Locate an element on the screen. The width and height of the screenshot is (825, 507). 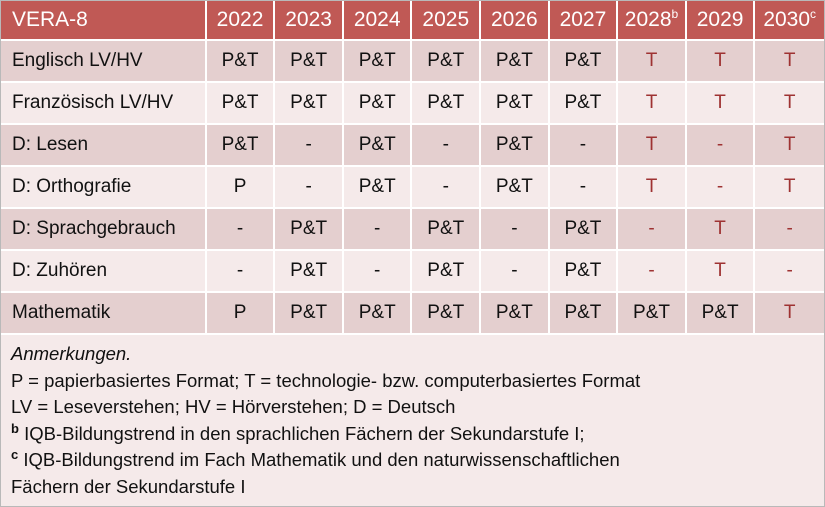
cell-franzoesisch-2030: T is located at coordinates (789, 104).